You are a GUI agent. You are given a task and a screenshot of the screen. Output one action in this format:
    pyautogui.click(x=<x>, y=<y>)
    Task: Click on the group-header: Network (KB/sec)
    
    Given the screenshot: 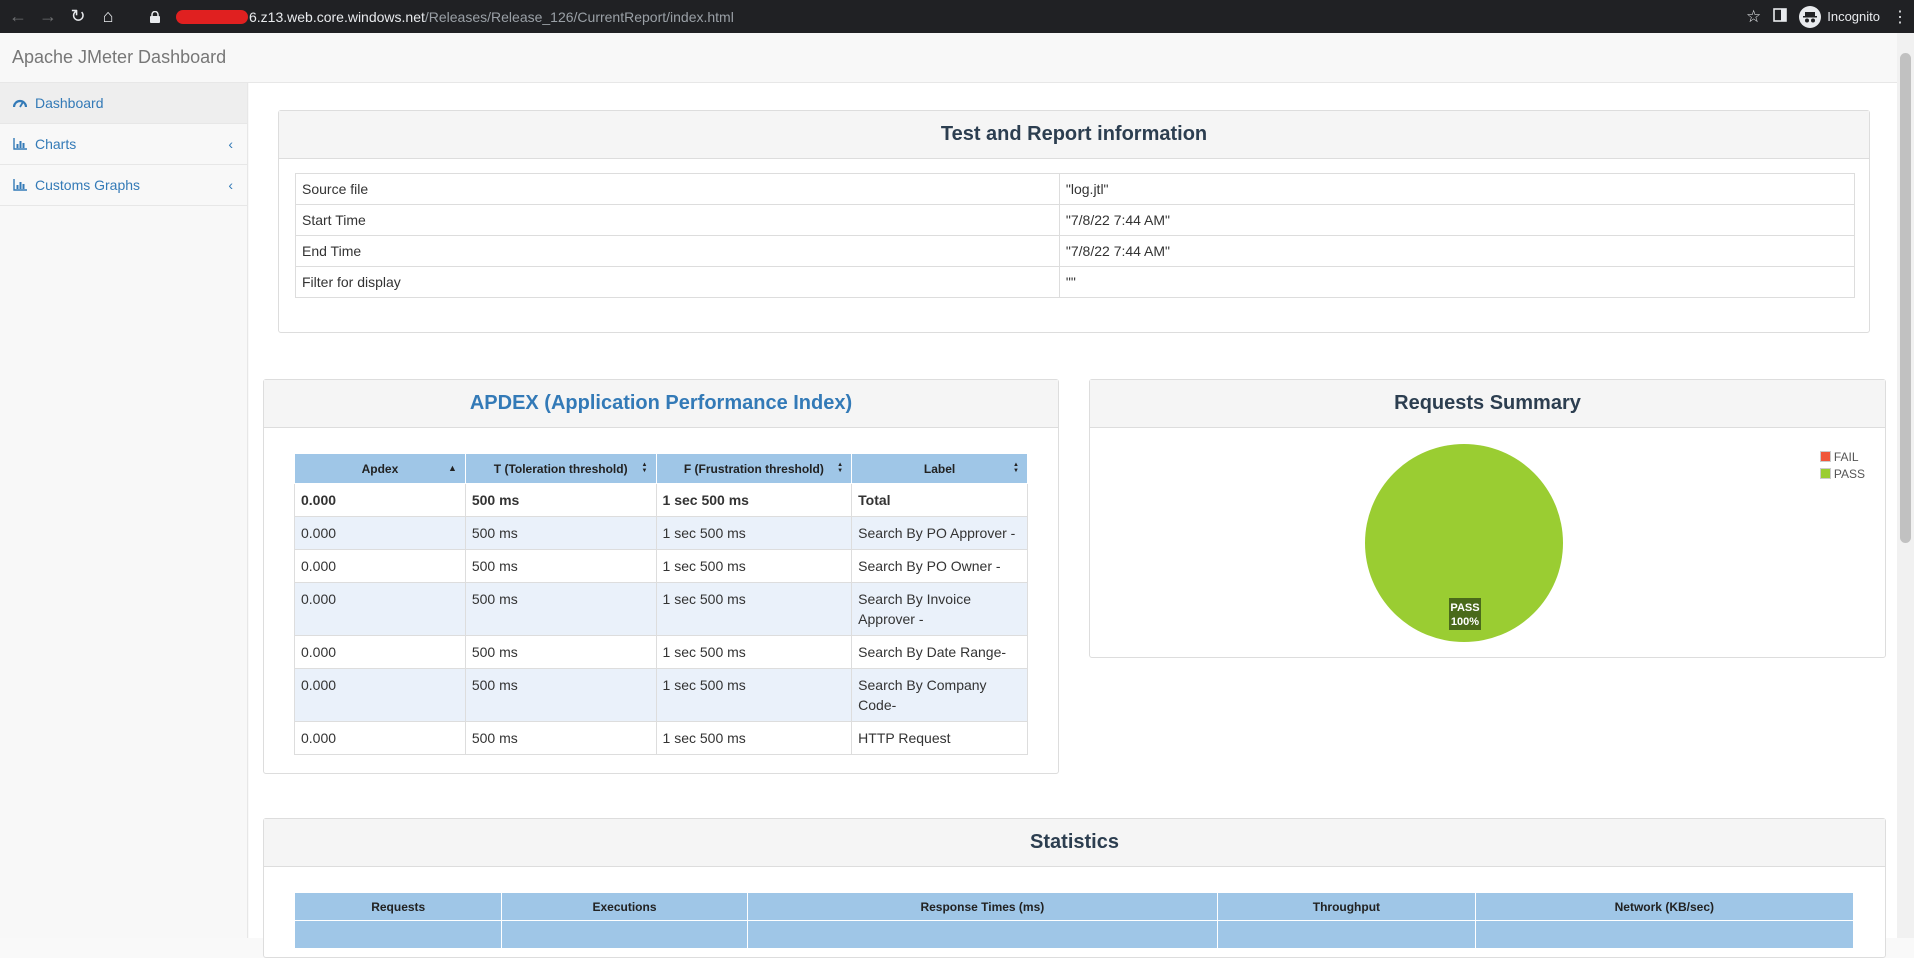 What is the action you would take?
    pyautogui.click(x=1664, y=906)
    